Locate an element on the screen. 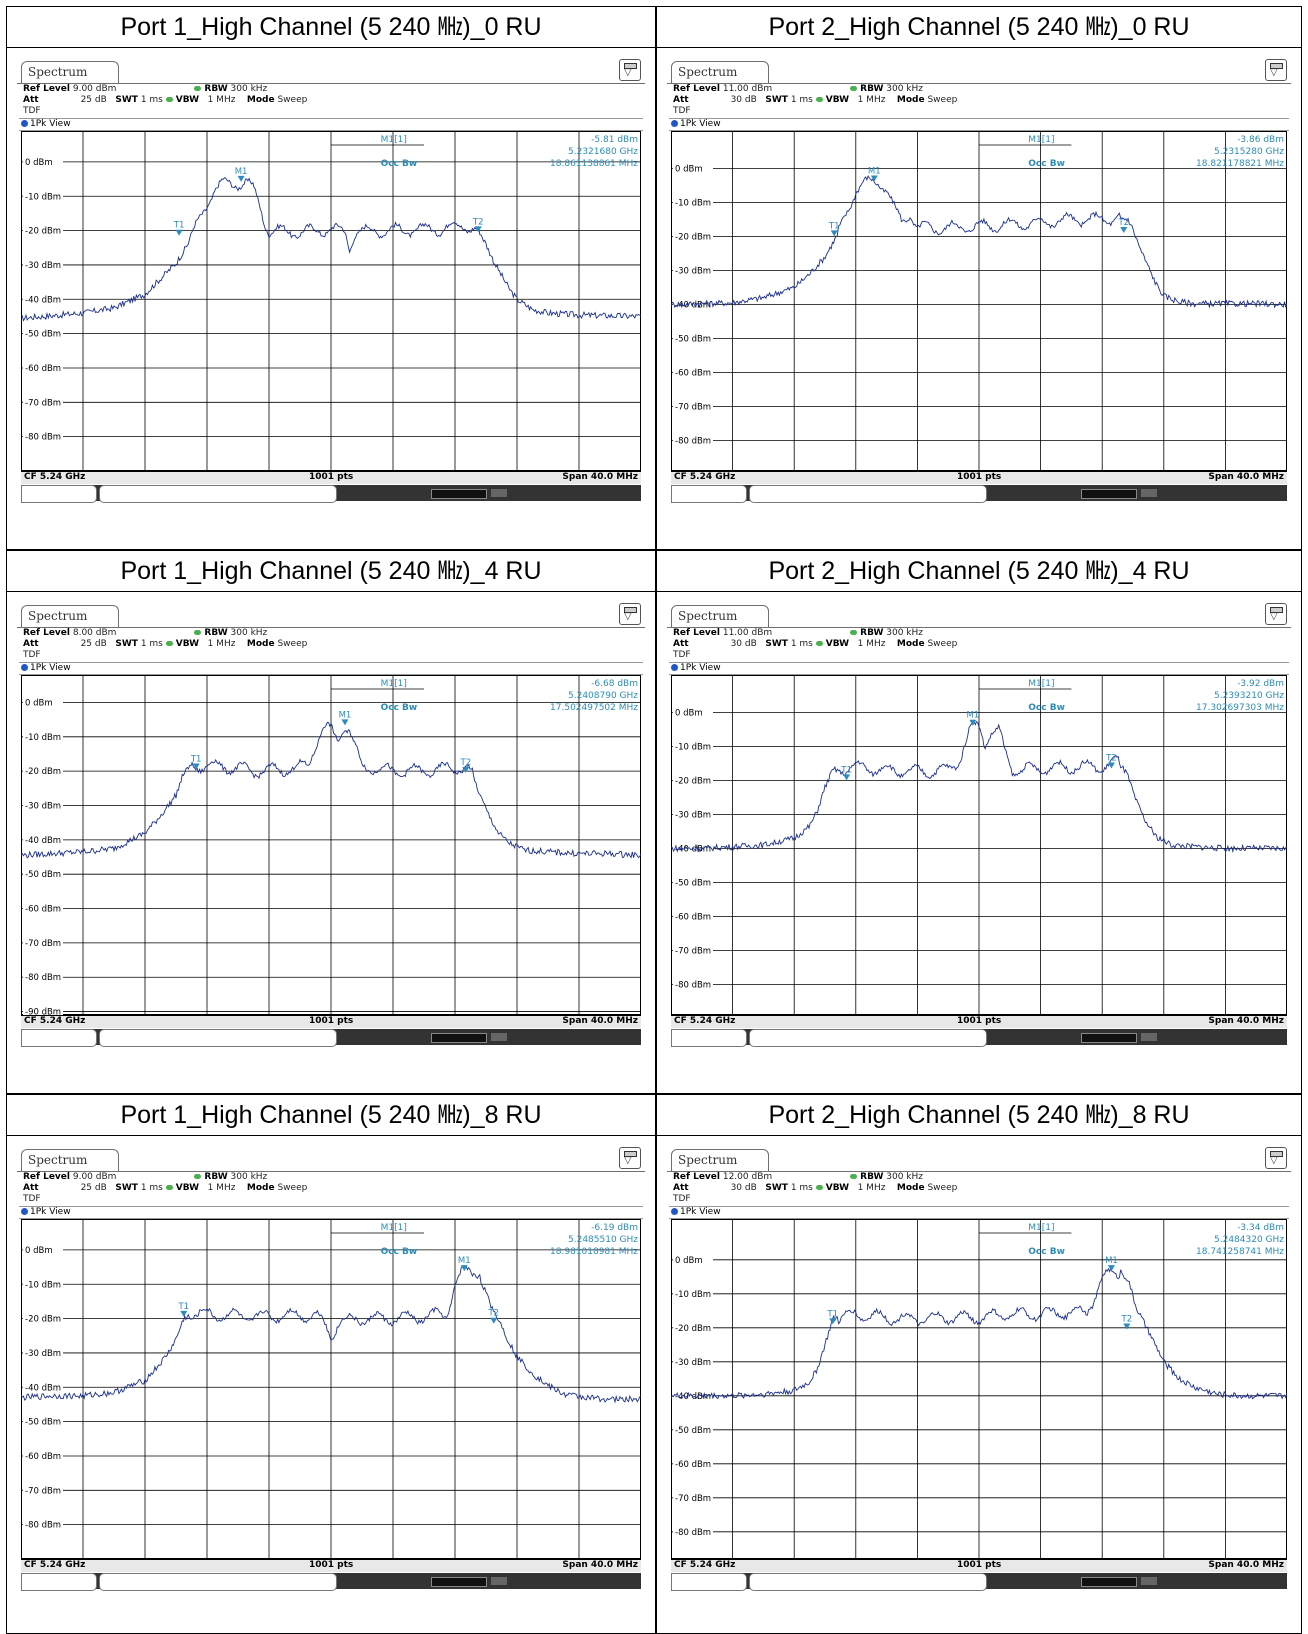 This screenshot has height=1634, width=1308. rbw-coupled-icon is located at coordinates (198, 88).